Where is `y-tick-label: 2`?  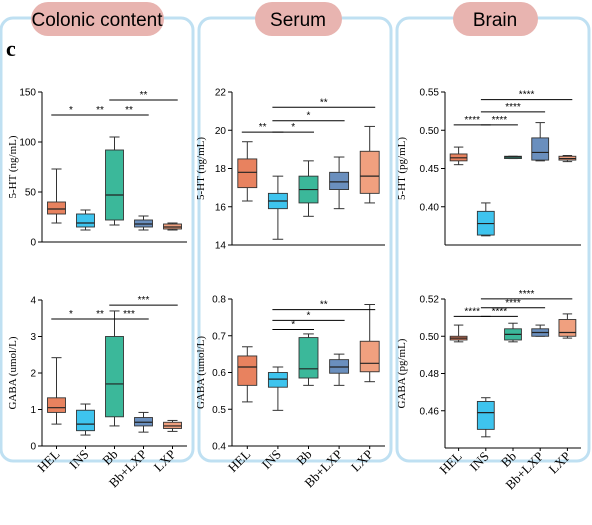
y-tick-label: 2 is located at coordinates (33, 374).